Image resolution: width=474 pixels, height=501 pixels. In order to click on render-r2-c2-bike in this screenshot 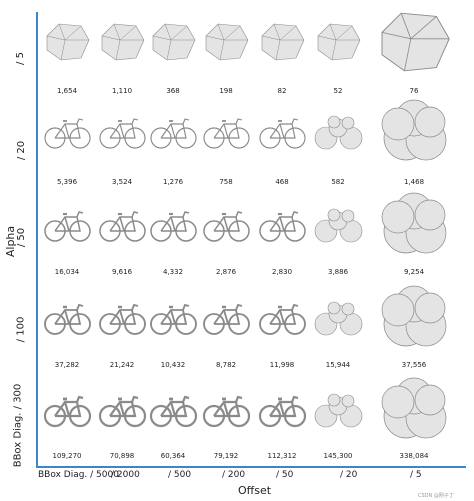, I will do `click(122, 133)`.